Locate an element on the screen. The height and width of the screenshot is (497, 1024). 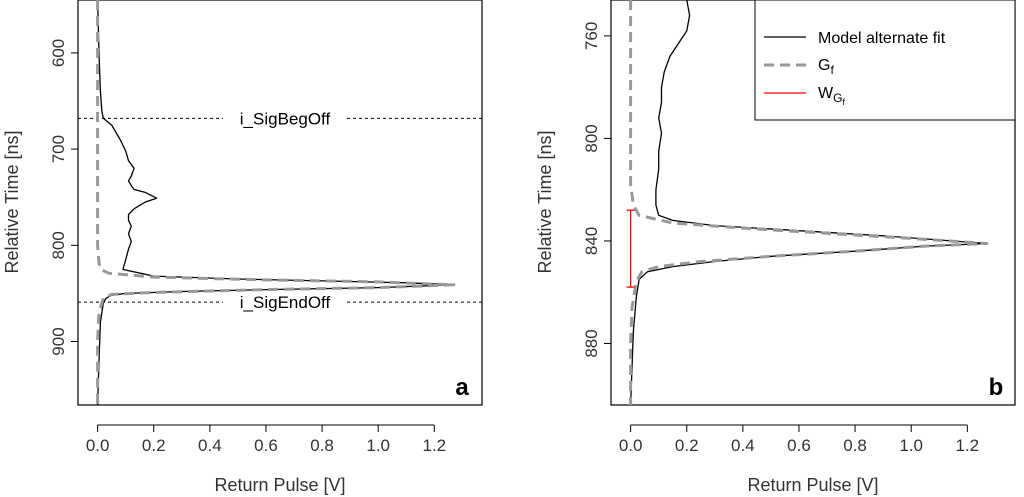
legend-b: Model alternate fit Gf WGf is located at coordinates (885, 60).